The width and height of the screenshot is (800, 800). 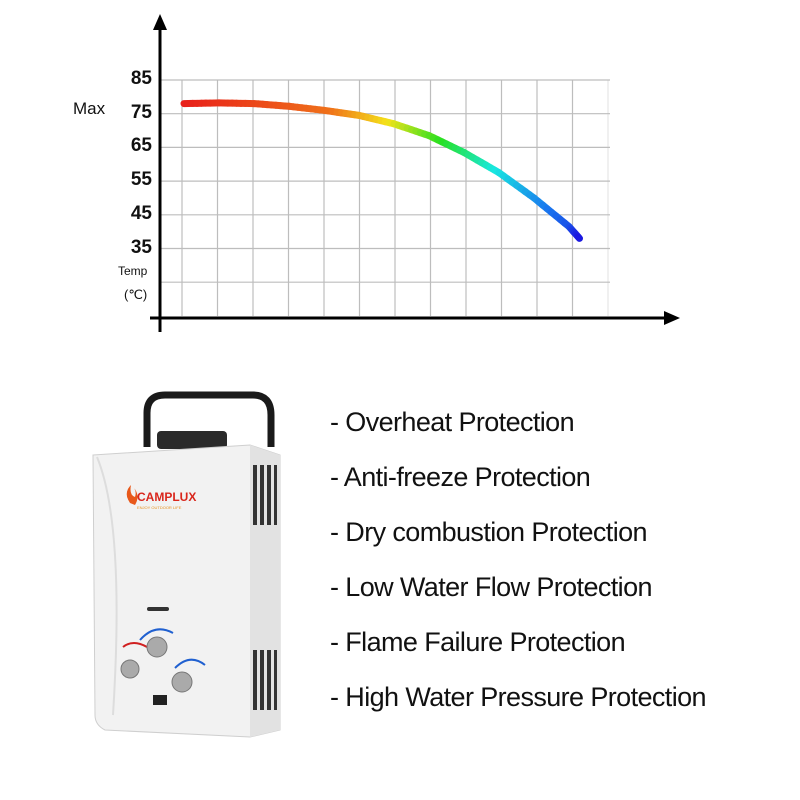 I want to click on brand-tagline: ENJOY OUTDOOR LIFE, so click(x=159, y=507).